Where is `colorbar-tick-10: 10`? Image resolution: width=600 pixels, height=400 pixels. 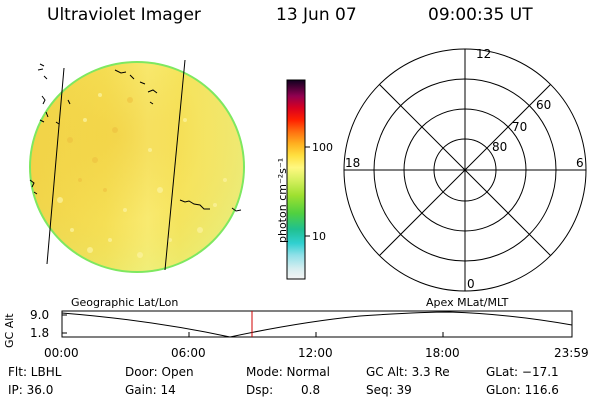 colorbar-tick-10: 10 is located at coordinates (319, 236).